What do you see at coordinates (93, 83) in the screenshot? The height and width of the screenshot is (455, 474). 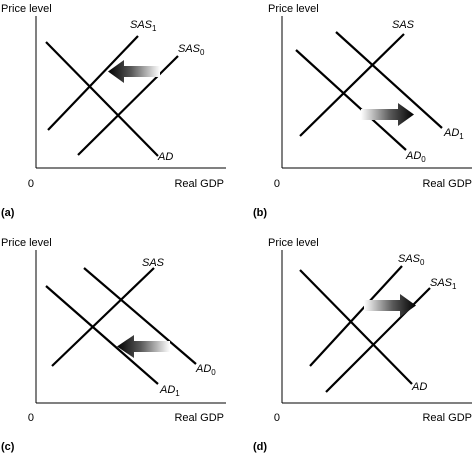 I see `sas1-curve` at bounding box center [93, 83].